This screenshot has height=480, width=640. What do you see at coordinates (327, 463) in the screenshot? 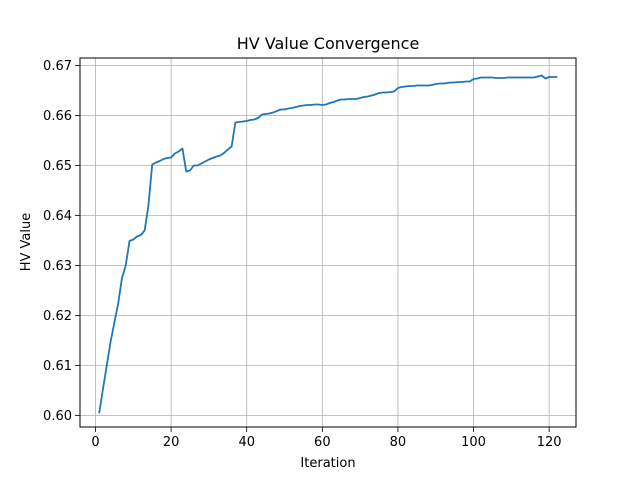
I see `x-axis-title: Iteration` at bounding box center [327, 463].